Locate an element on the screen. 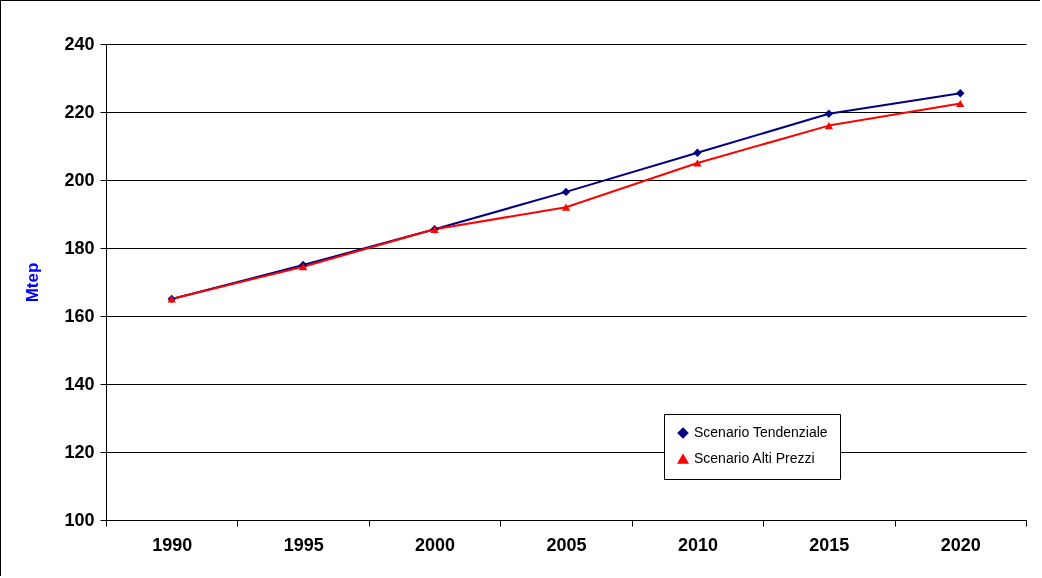 The width and height of the screenshot is (1042, 578). legend-label: Scenario Alti Prezzi is located at coordinates (754, 458).